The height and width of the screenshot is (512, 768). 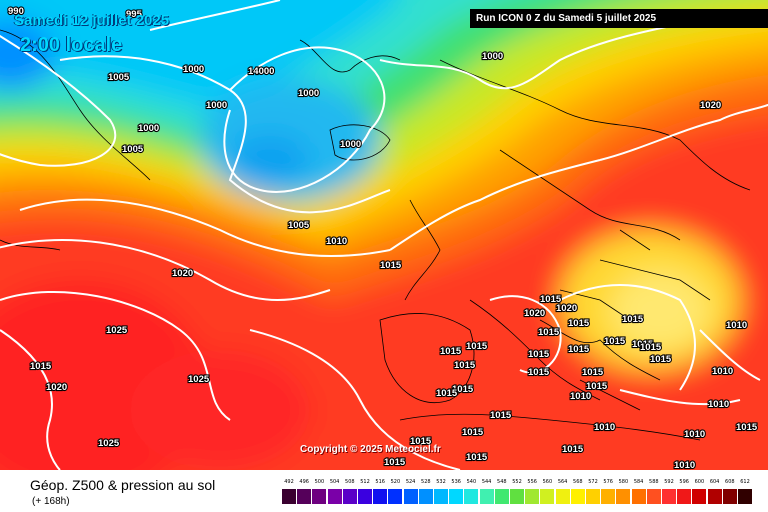 I want to click on scale-tick-label: 528, so click(x=426, y=482).